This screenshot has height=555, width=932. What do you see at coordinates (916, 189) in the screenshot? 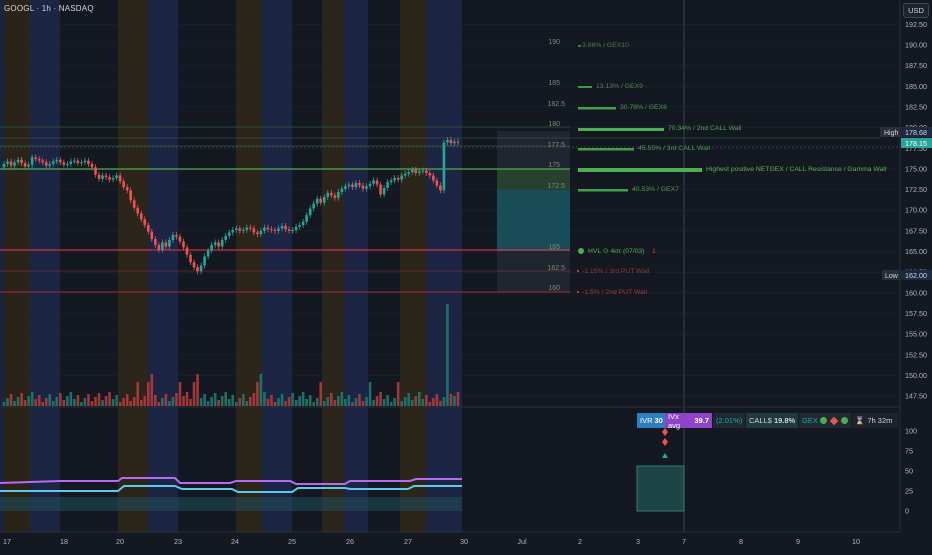
I see `price-tick: 172.50` at bounding box center [916, 189].